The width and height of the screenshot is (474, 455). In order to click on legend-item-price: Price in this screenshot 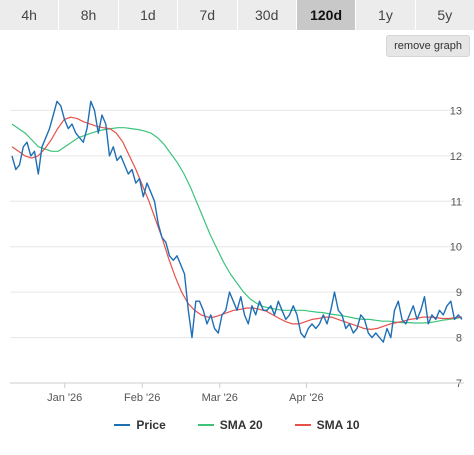, I will do `click(140, 425)`.